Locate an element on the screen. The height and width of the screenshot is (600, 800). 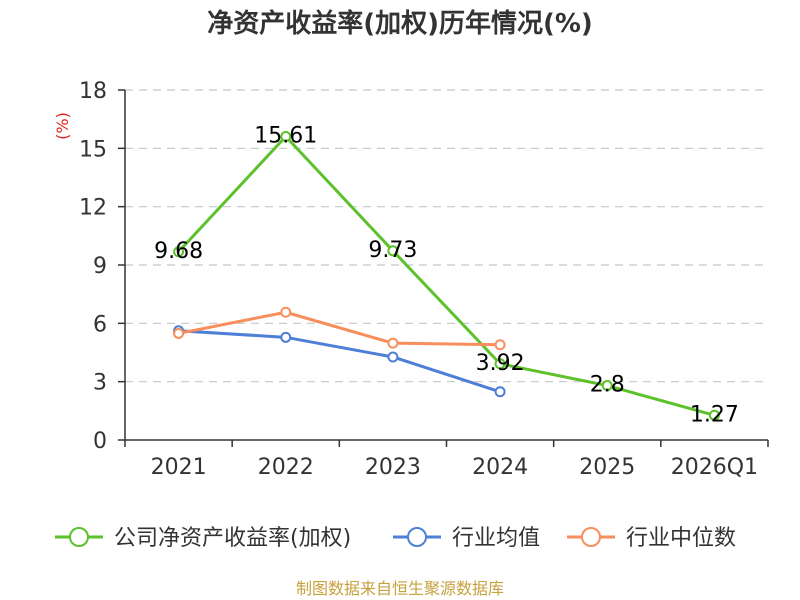
legend-item-industry-median: 行业中位数 is located at coordinates (651, 538).